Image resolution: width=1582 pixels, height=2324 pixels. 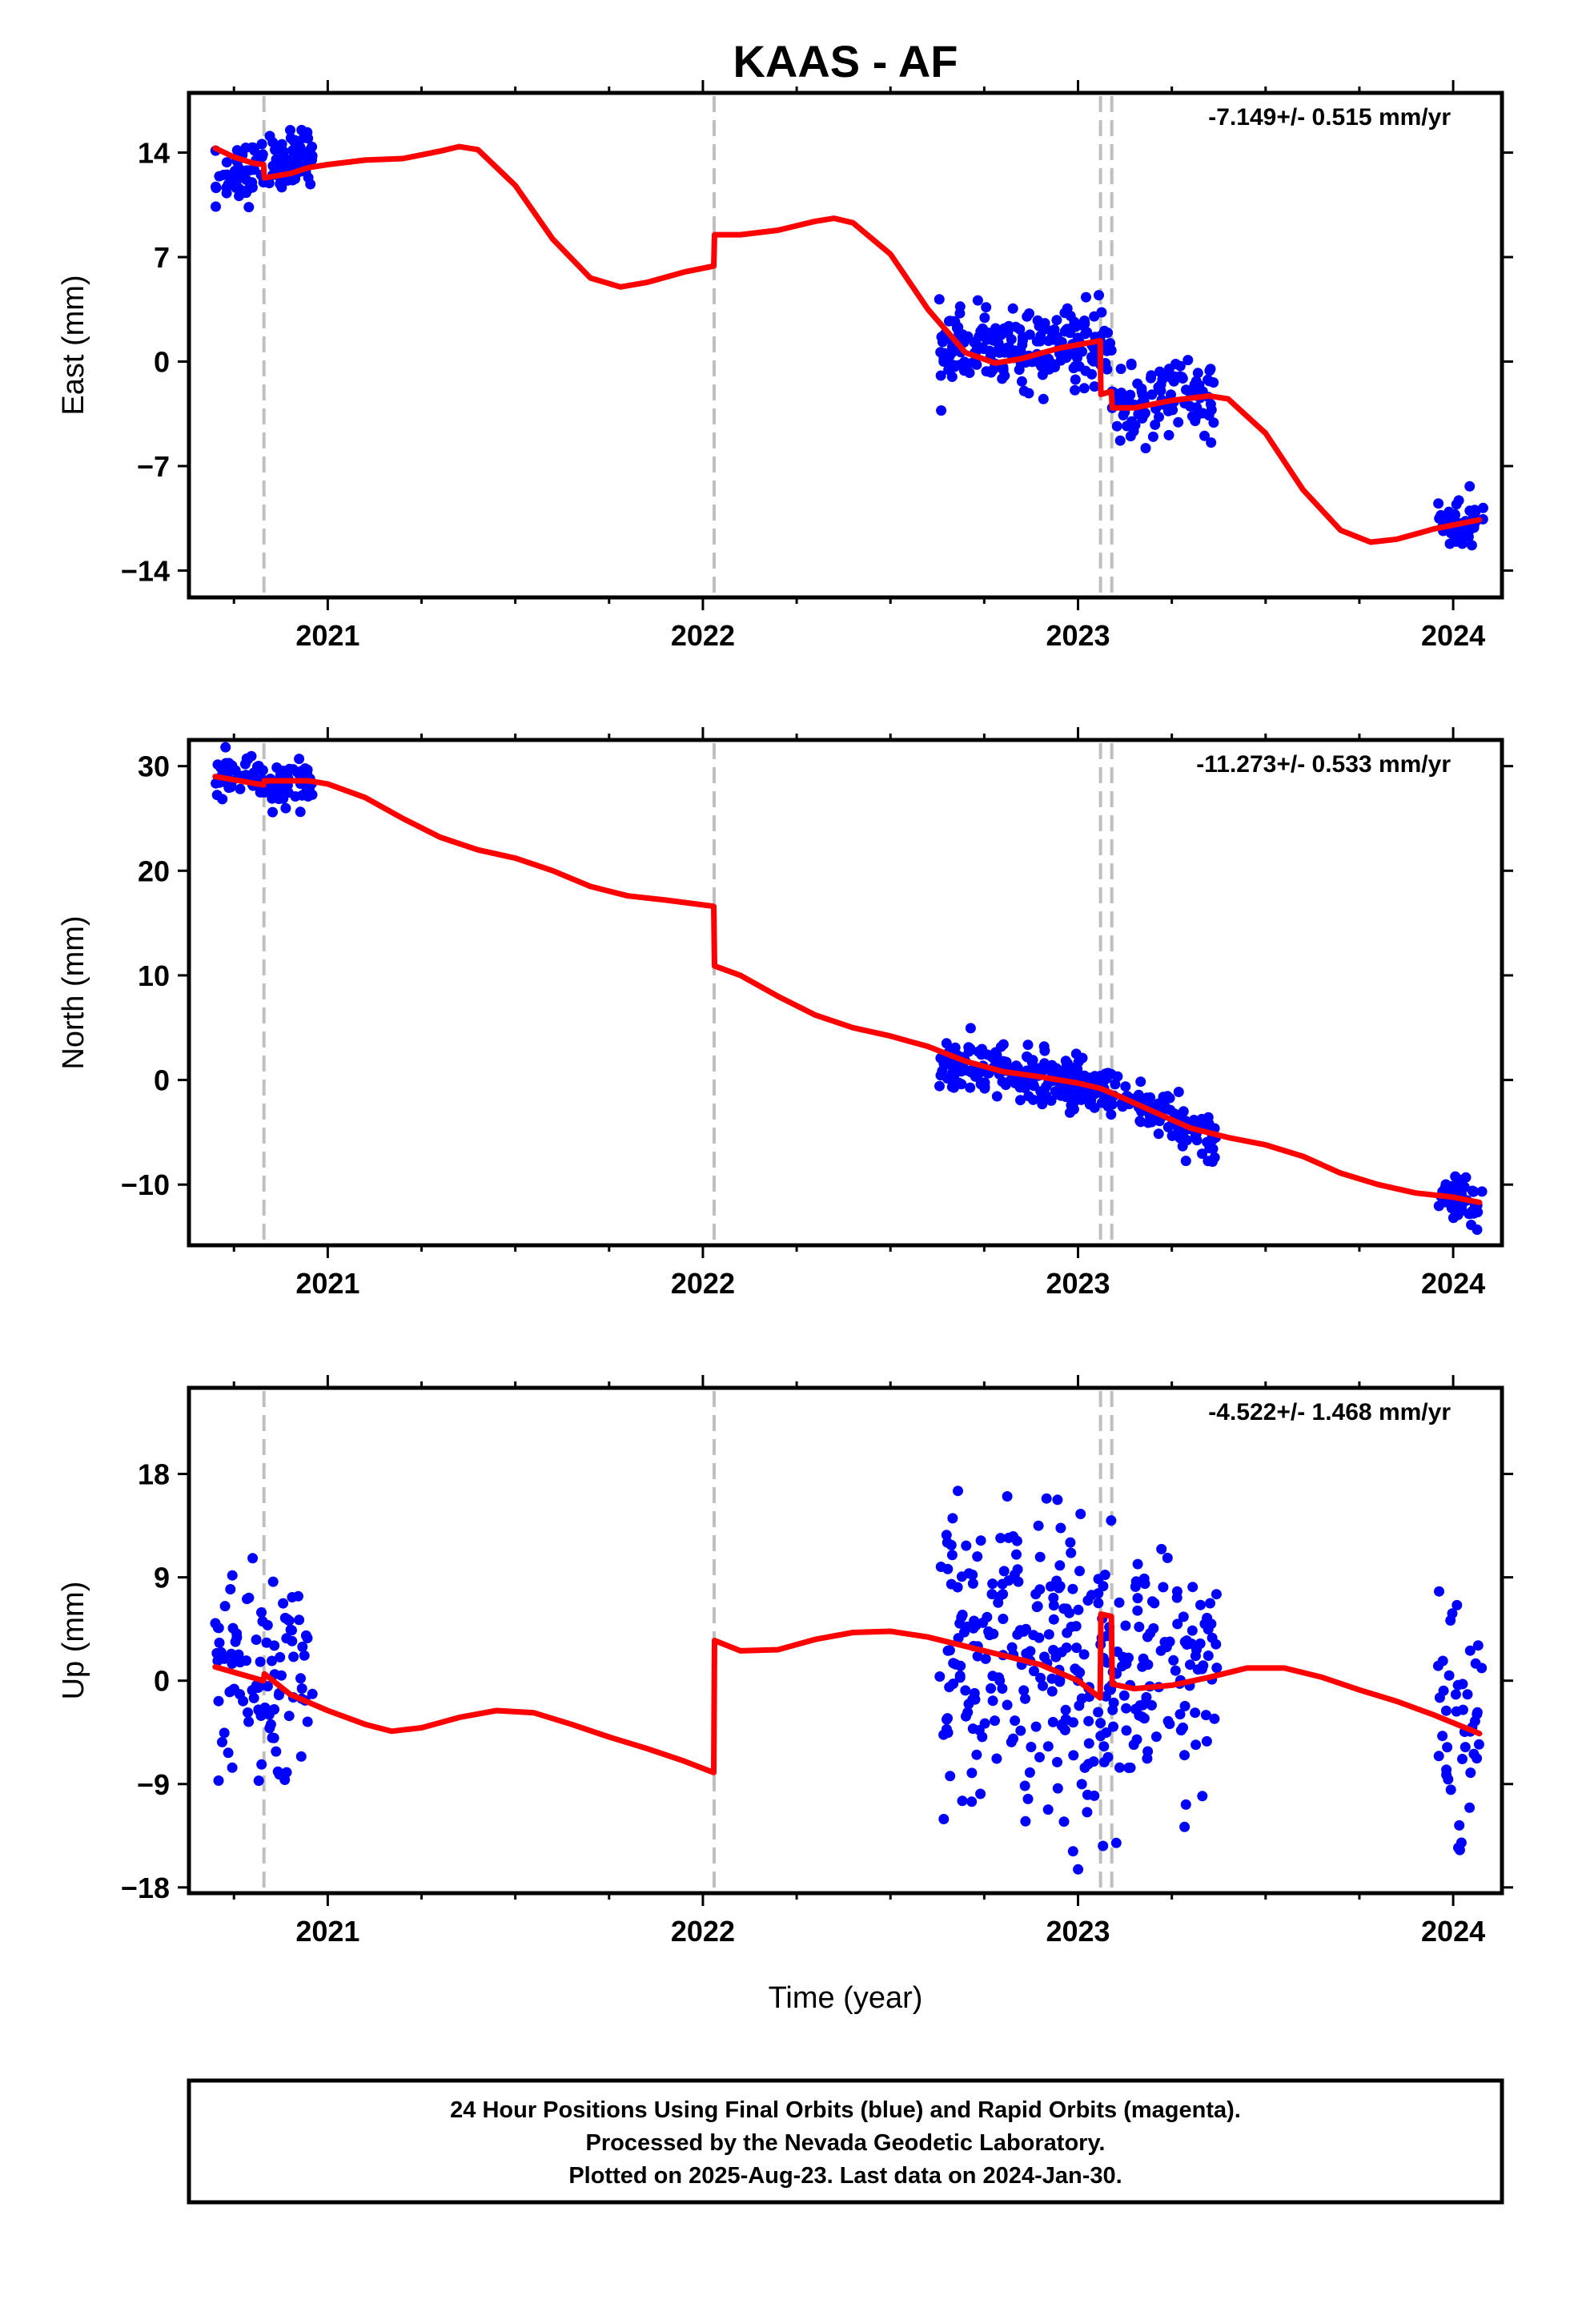 I want to click on up-rate-label: -4.522+/- 1.468 mm/yr, so click(x=1329, y=1412).